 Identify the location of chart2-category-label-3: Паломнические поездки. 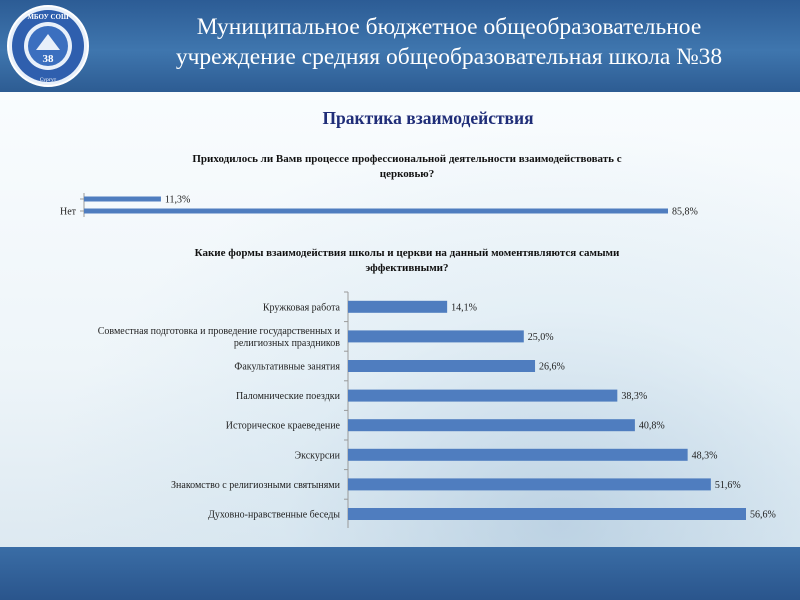
(288, 396).